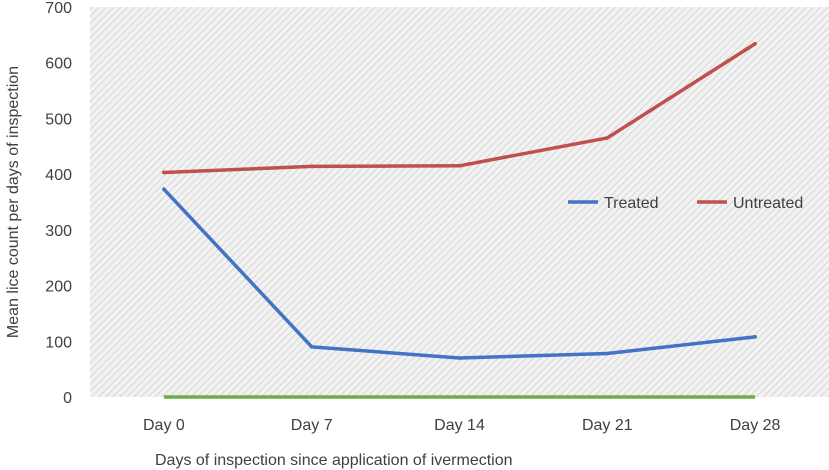 The width and height of the screenshot is (829, 470). What do you see at coordinates (607, 425) in the screenshot?
I see `x-tick-label: Day 21` at bounding box center [607, 425].